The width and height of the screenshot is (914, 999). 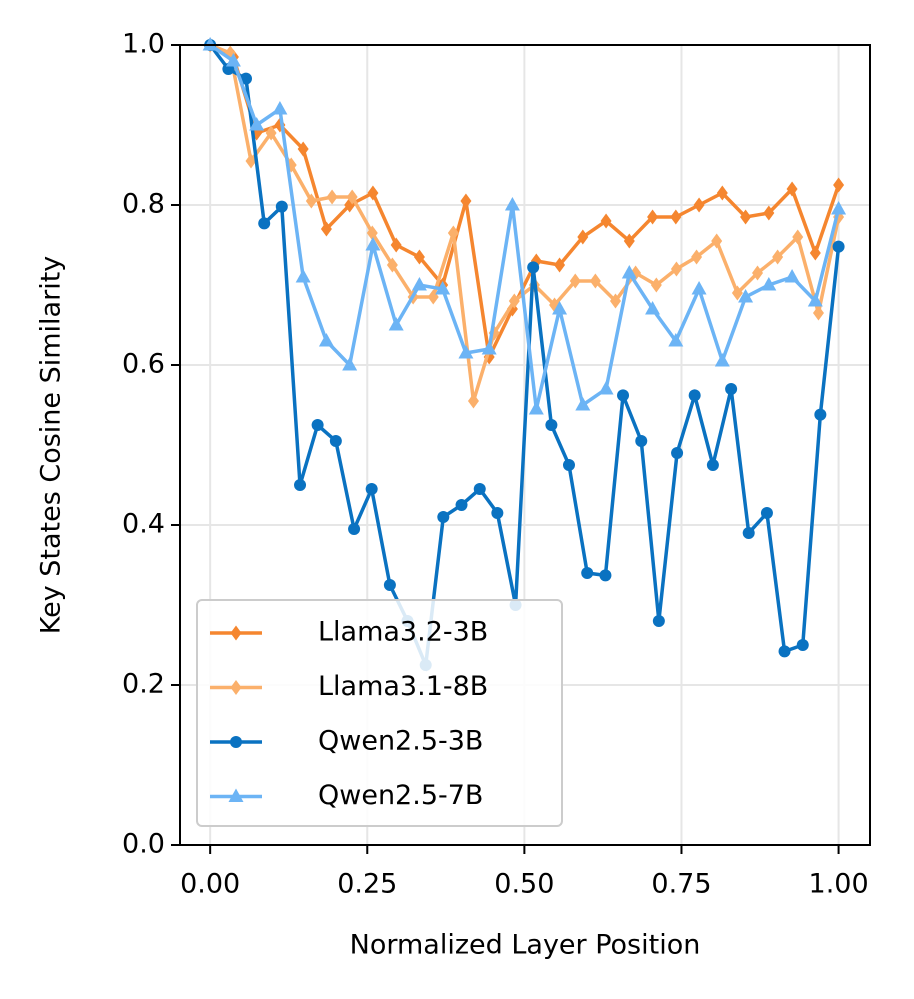 I want to click on y-tick-label: 0.4, so click(x=143, y=524).